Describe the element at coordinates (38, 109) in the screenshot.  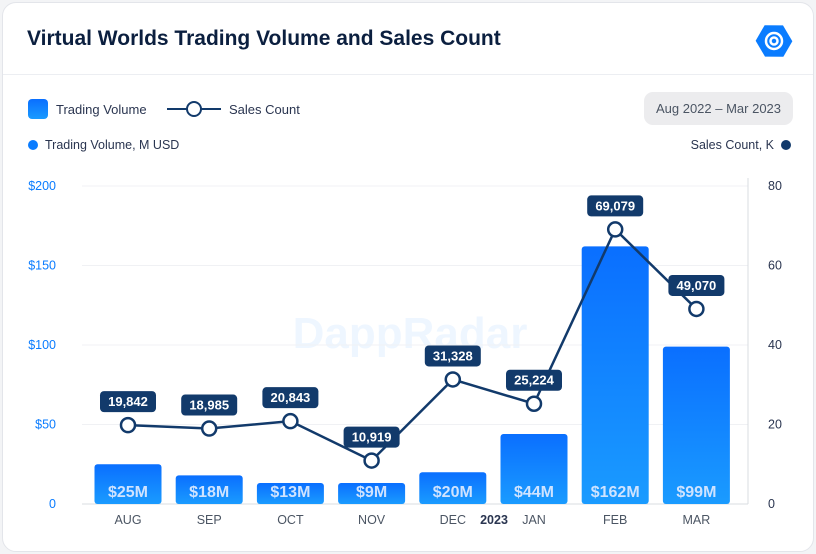
I see `bar-swatch-icon` at that location.